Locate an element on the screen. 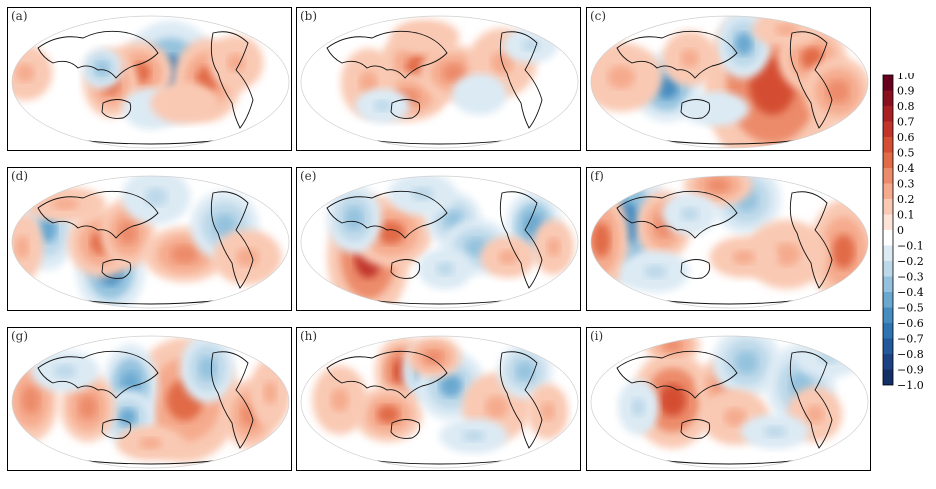 This screenshot has width=936, height=489. colorbar-tick-label: −0.2 is located at coordinates (910, 261).